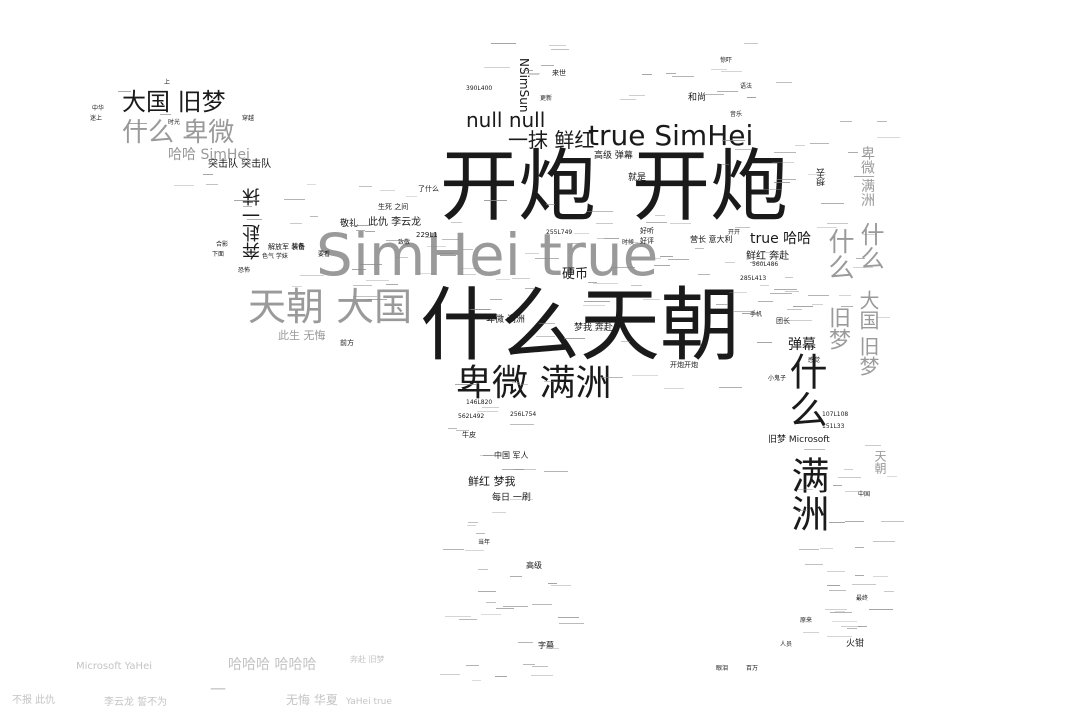 The image size is (1080, 720). I want to click on word-yufa: 语法, so click(746, 86).